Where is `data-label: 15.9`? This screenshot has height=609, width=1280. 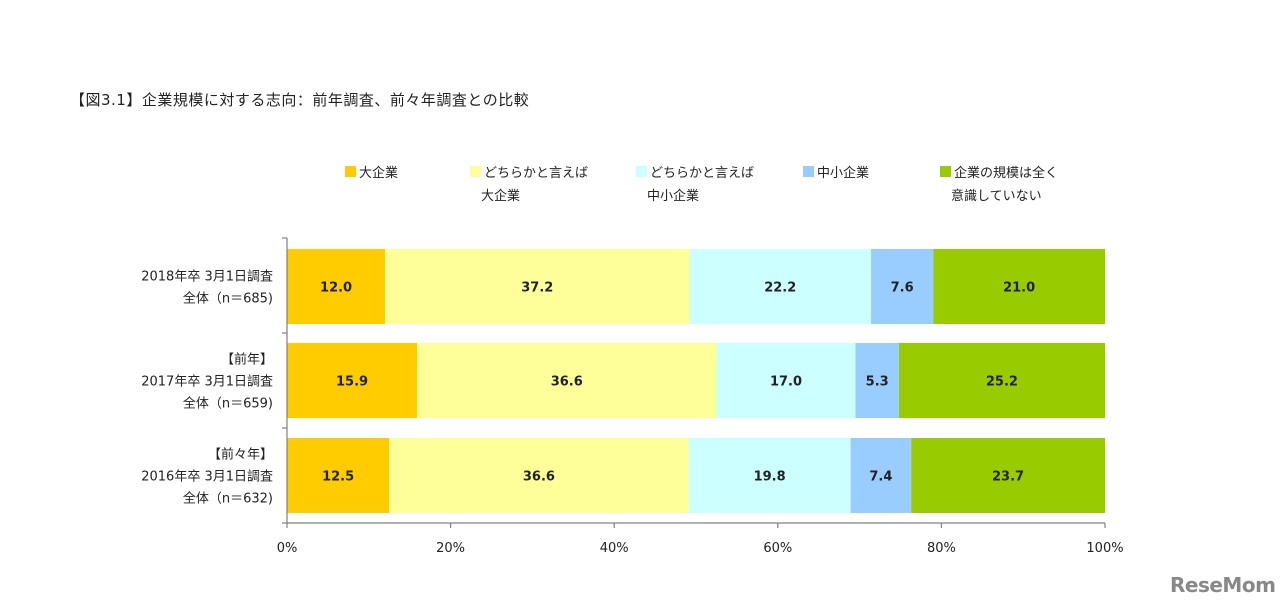
data-label: 15.9 is located at coordinates (352, 382).